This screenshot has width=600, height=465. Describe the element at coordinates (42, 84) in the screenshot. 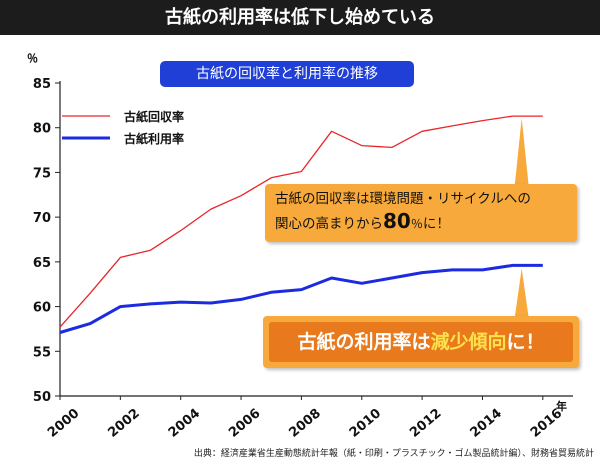

I see `y-tick-label: 85` at that location.